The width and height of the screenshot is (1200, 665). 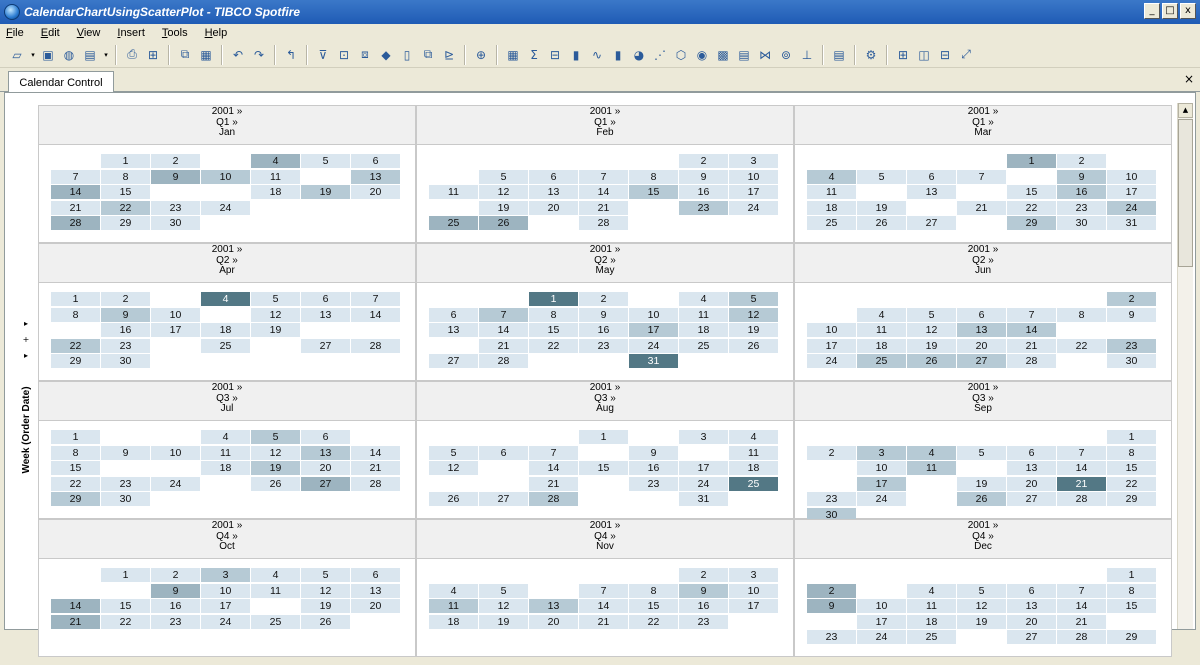 What do you see at coordinates (88, 33) in the screenshot?
I see `menu-view: View` at bounding box center [88, 33].